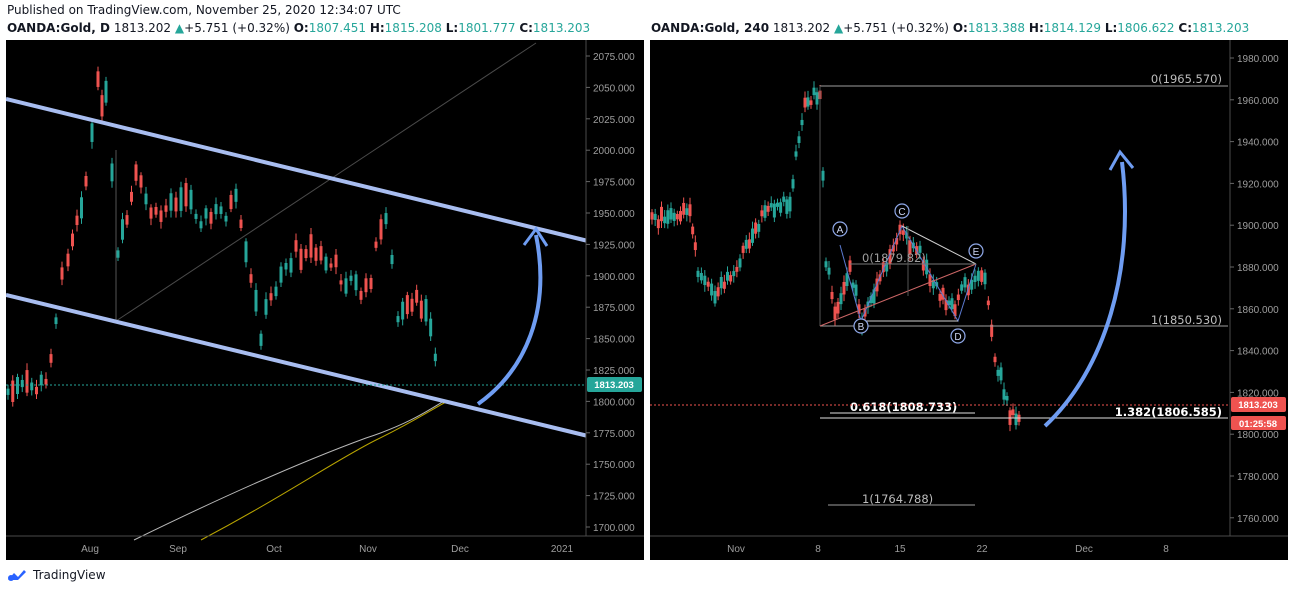 Image resolution: width=1294 pixels, height=596 pixels. Describe the element at coordinates (1258, 424) in the screenshot. I see `right-timer-badge-text: 01:25:58` at that location.